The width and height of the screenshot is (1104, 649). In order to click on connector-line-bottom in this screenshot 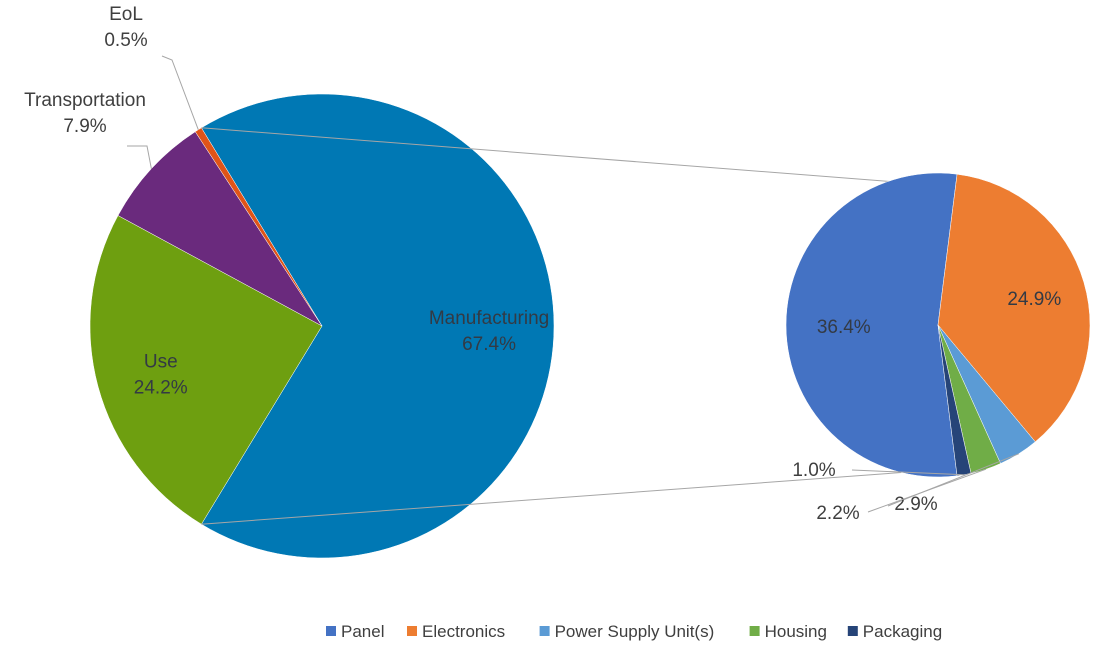, I will do `click(551, 498)`.